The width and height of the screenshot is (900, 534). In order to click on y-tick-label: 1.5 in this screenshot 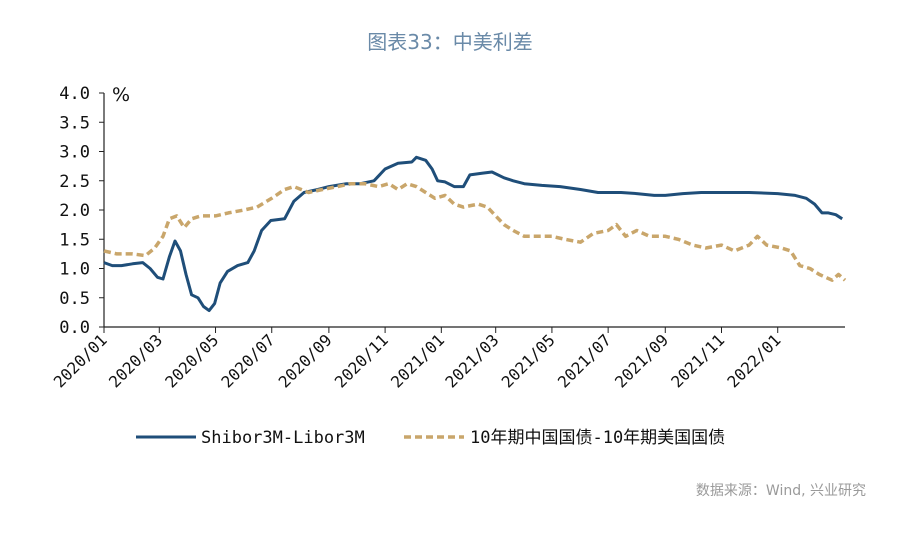, I will do `click(74, 240)`.